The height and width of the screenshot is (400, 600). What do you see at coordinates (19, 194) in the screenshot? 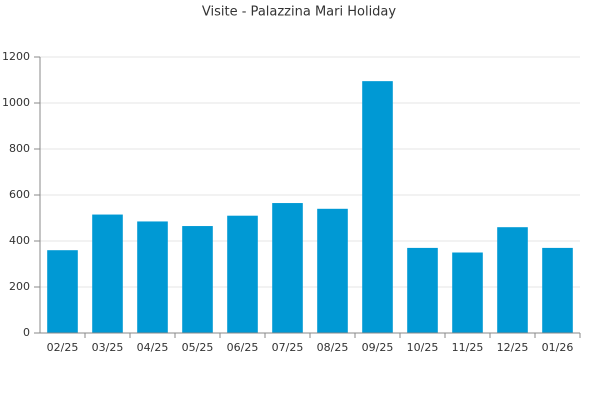
I see `y-tick-label: 600` at bounding box center [19, 194].